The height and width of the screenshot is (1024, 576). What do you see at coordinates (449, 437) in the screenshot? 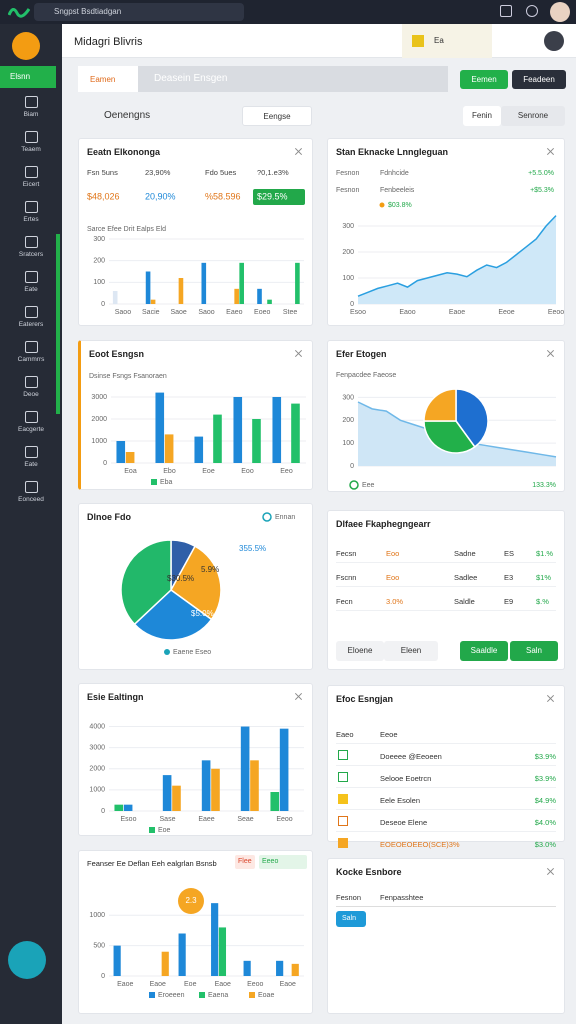
I see `pie-slice` at bounding box center [449, 437].